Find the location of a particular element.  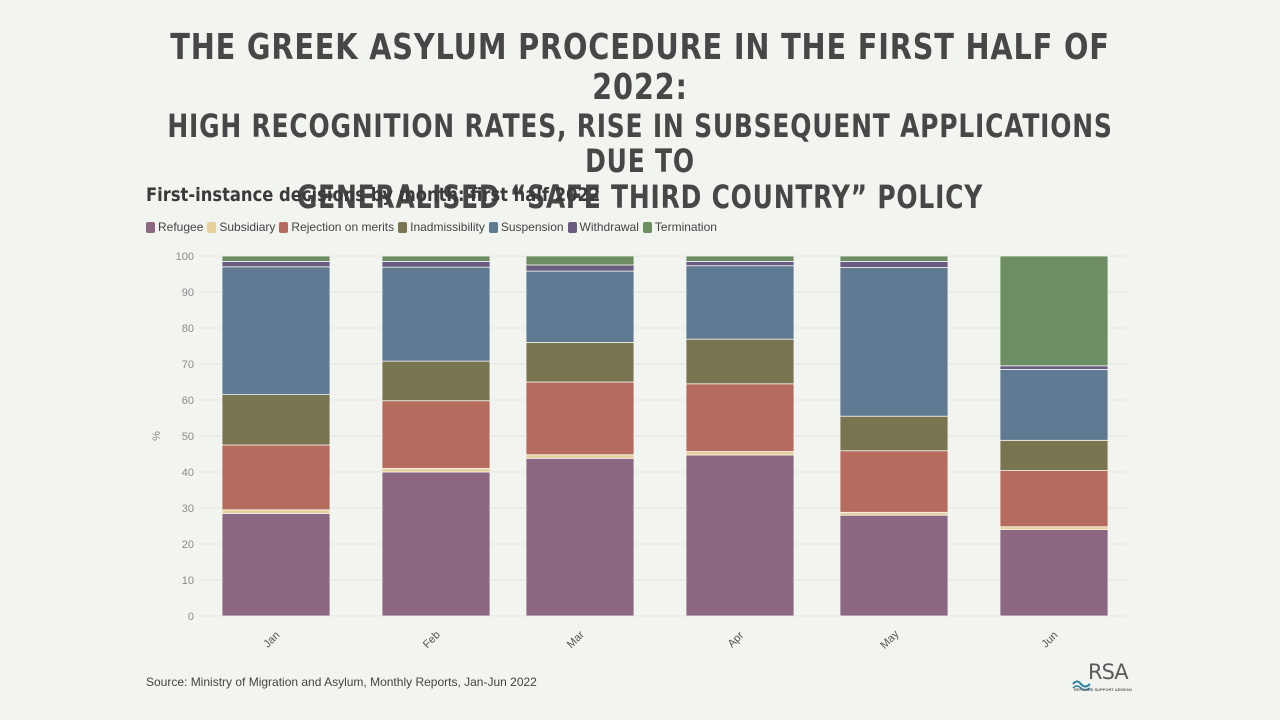

legend-item: Suspension is located at coordinates (526, 227).